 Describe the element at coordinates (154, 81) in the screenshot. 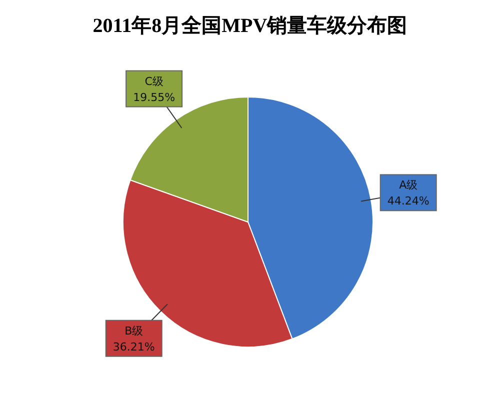

I see `slice-label: C级` at that location.